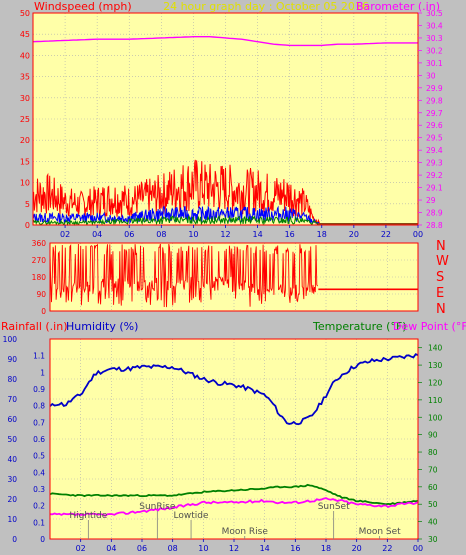 The height and width of the screenshot is (555, 466). Describe the element at coordinates (25, 55) in the screenshot. I see `windspeed-tick-label: 40` at that location.